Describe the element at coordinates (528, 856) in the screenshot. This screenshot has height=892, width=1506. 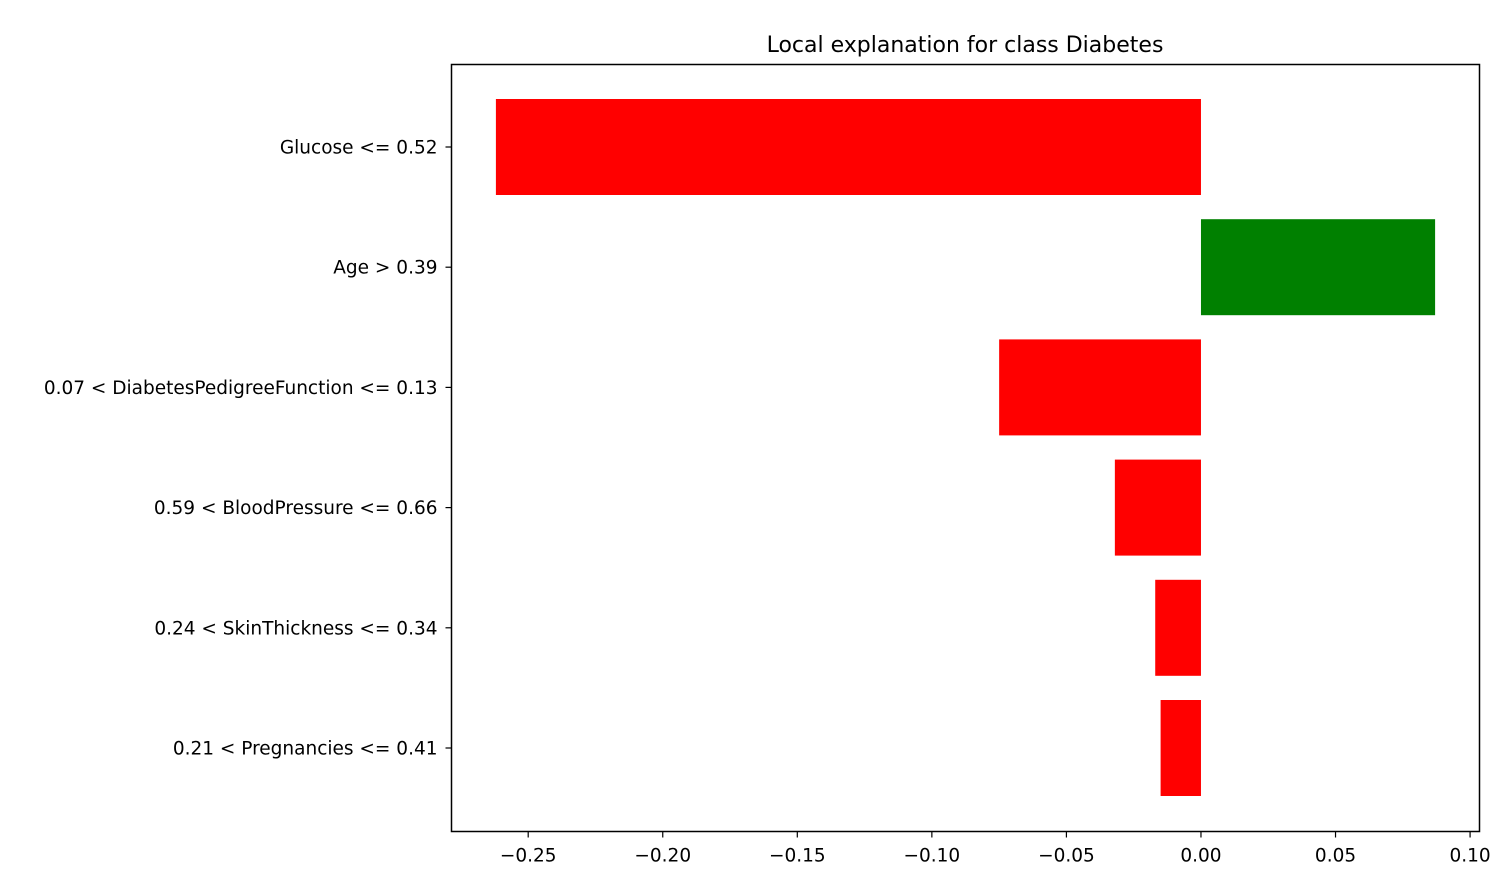
I see `x-tick-label-0: −0.25` at that location.